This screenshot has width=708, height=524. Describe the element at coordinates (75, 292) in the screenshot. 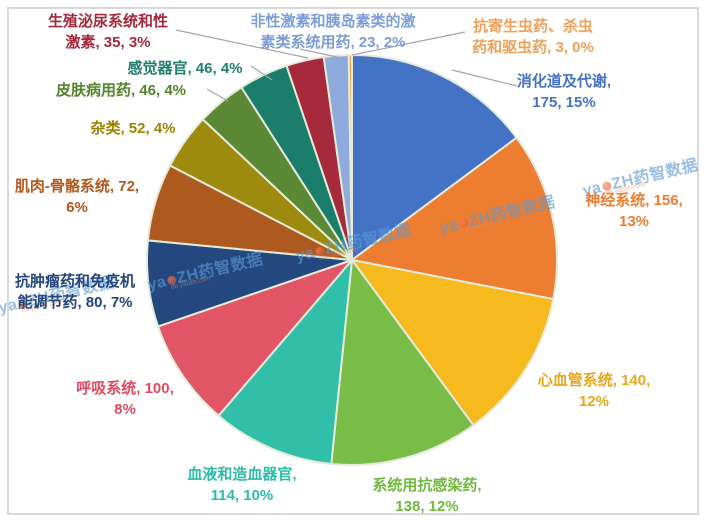

I see `pie-label-antineoplastic-immunomodulating: 抗肿瘤药和免疫机 能调节药, 80, 7%` at that location.